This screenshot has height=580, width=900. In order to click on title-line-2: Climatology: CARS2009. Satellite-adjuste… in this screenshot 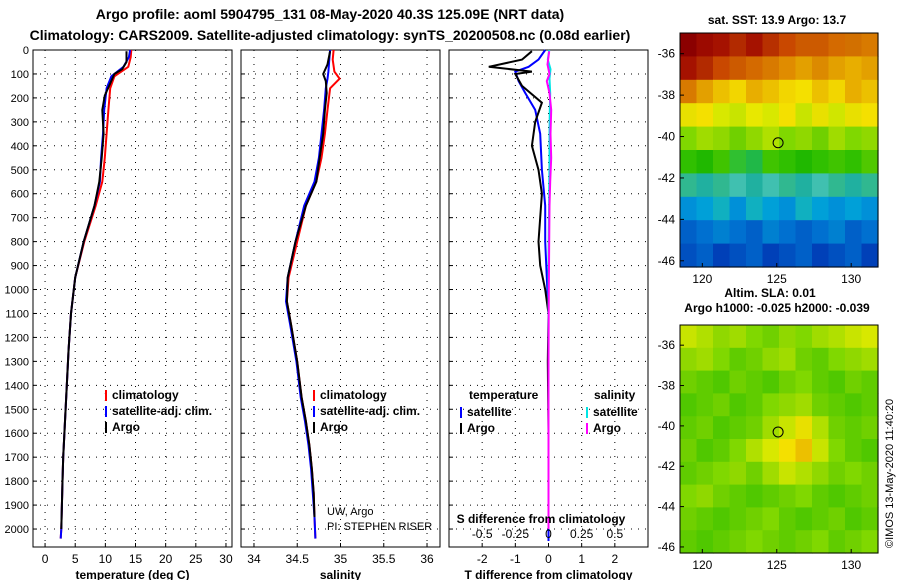, I will do `click(330, 35)`.